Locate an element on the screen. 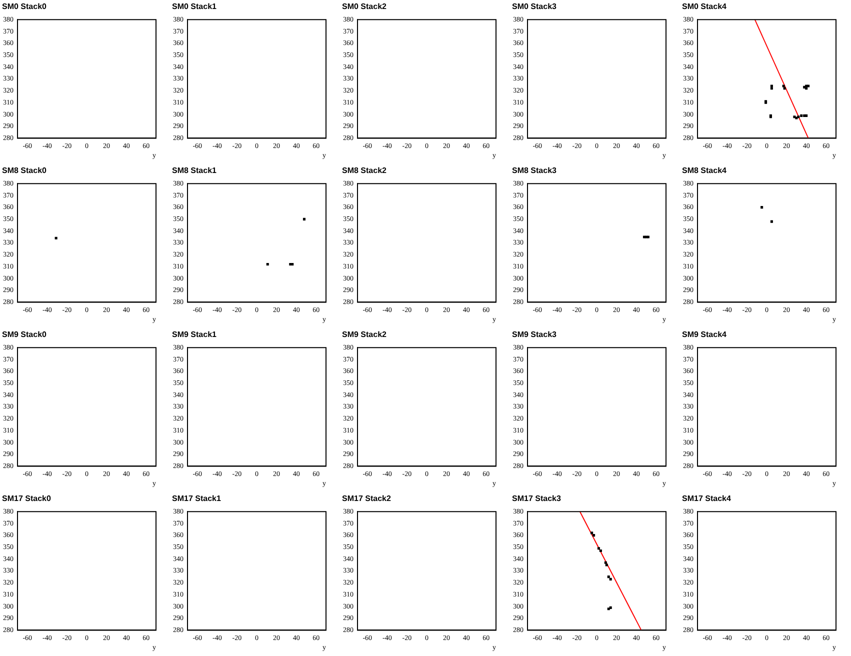 Image resolution: width=851 pixels, height=656 pixels. chart-title: SM9 Stack3 is located at coordinates (535, 335).